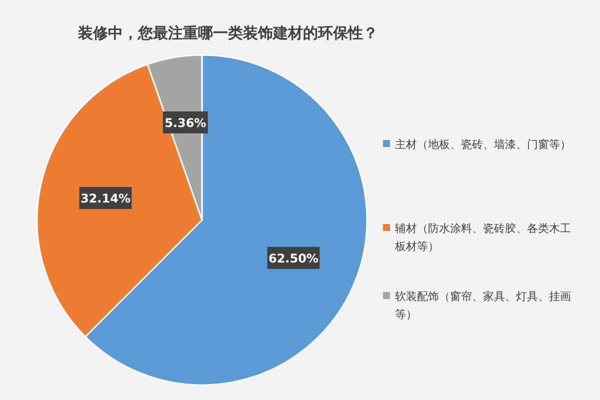 The image size is (600, 400). What do you see at coordinates (483, 144) in the screenshot?
I see `legend-label: 主材（地板、瓷砖、墙漆、门窗等）` at bounding box center [483, 144].